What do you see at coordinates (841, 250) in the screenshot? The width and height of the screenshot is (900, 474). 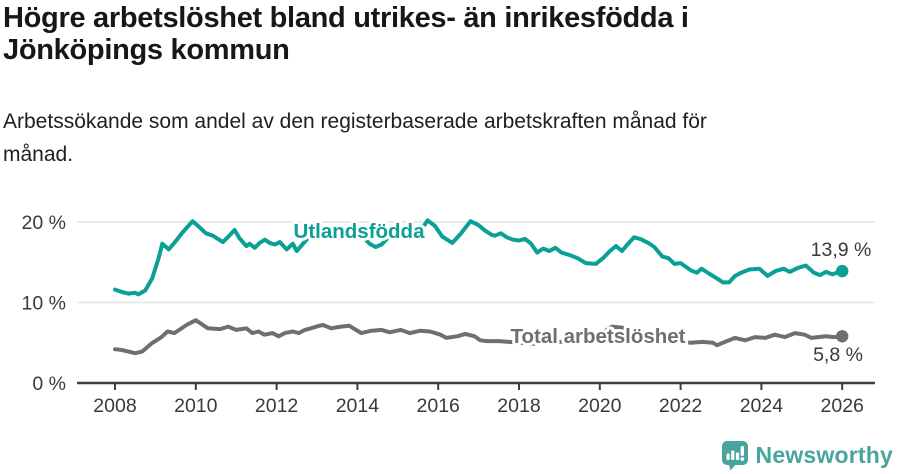 I see `end-value-label-utlandsfodda: 13,9 %` at bounding box center [841, 250].